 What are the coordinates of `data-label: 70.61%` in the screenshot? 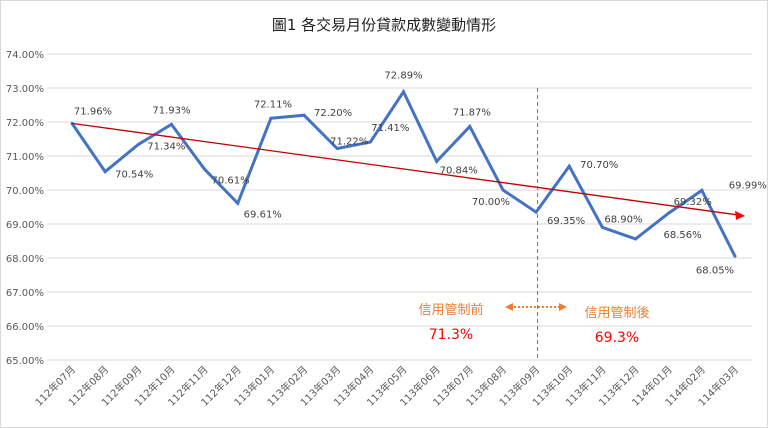 It's located at (231, 180).